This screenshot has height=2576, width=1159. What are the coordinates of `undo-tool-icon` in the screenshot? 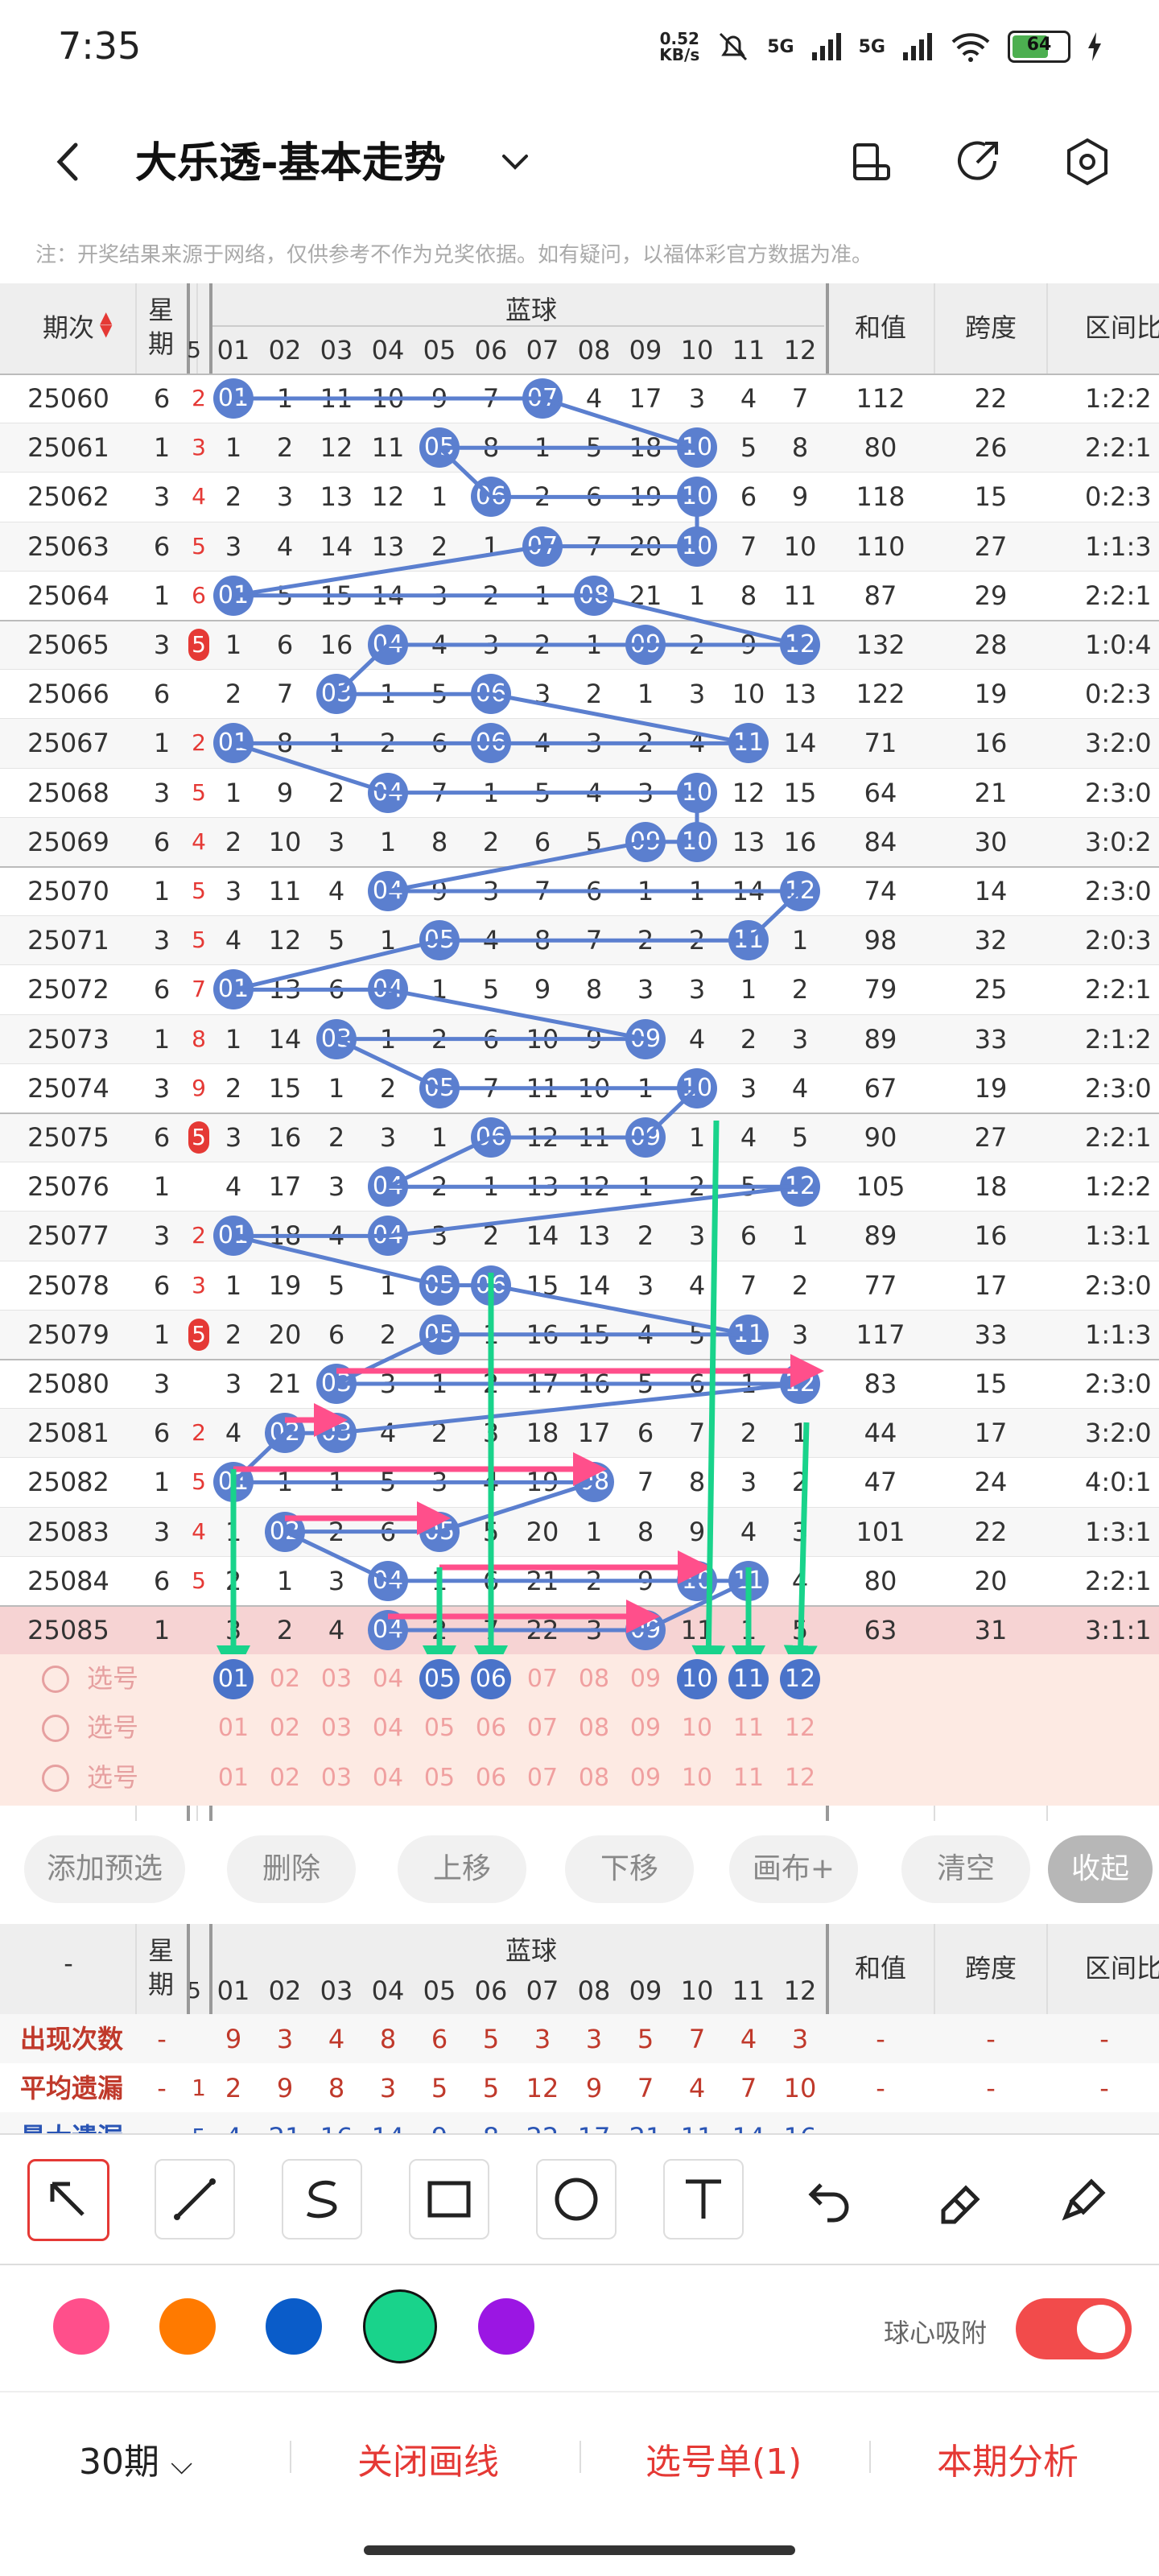 It's located at (830, 2199).